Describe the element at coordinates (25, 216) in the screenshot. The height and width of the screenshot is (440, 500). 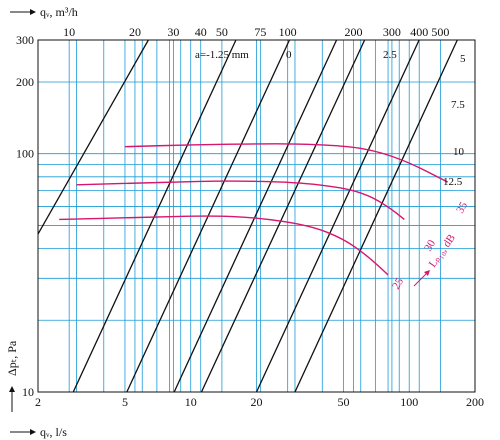
I see `y-tick-labels: 10 100 200 300` at that location.